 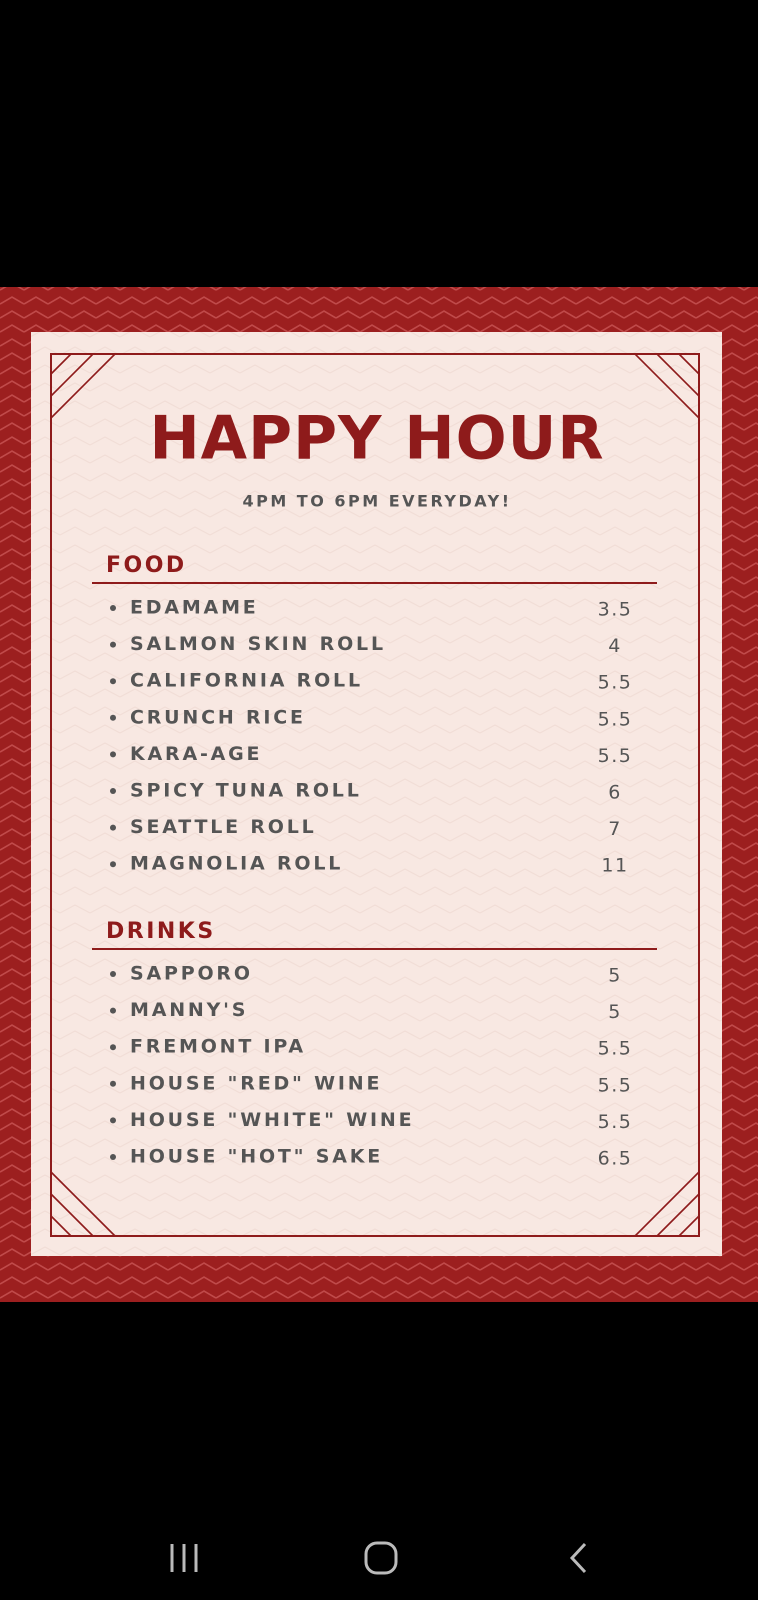 I want to click on item-name: KARA-AGE, so click(x=196, y=754).